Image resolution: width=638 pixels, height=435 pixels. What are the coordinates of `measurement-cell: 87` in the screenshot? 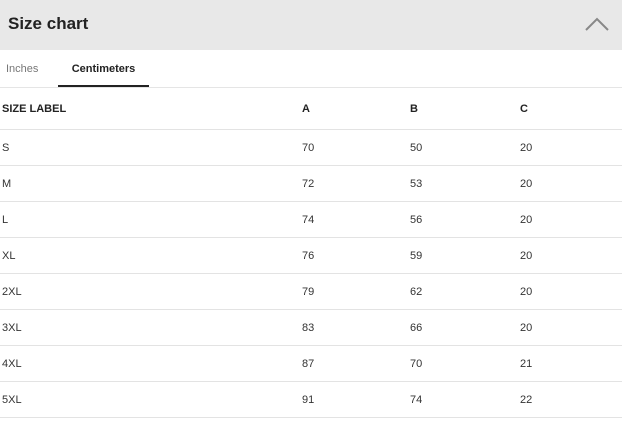 It's located at (356, 363).